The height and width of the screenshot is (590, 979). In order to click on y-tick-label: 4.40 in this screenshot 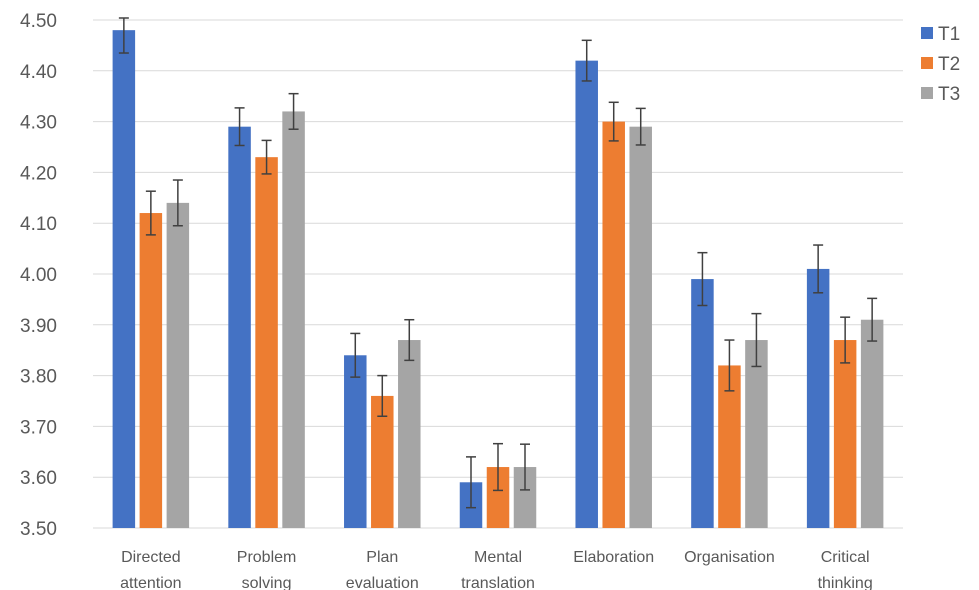, I will do `click(38, 72)`.